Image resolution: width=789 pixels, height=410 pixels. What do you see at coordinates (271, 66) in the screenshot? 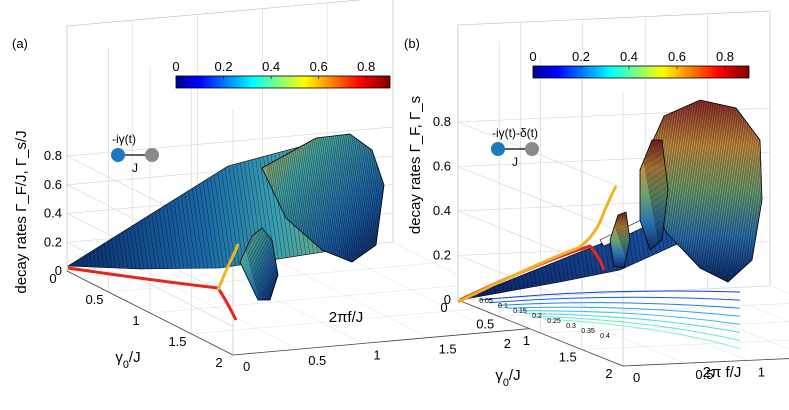
I see `colorbar-tick-label: 0.4` at bounding box center [271, 66].